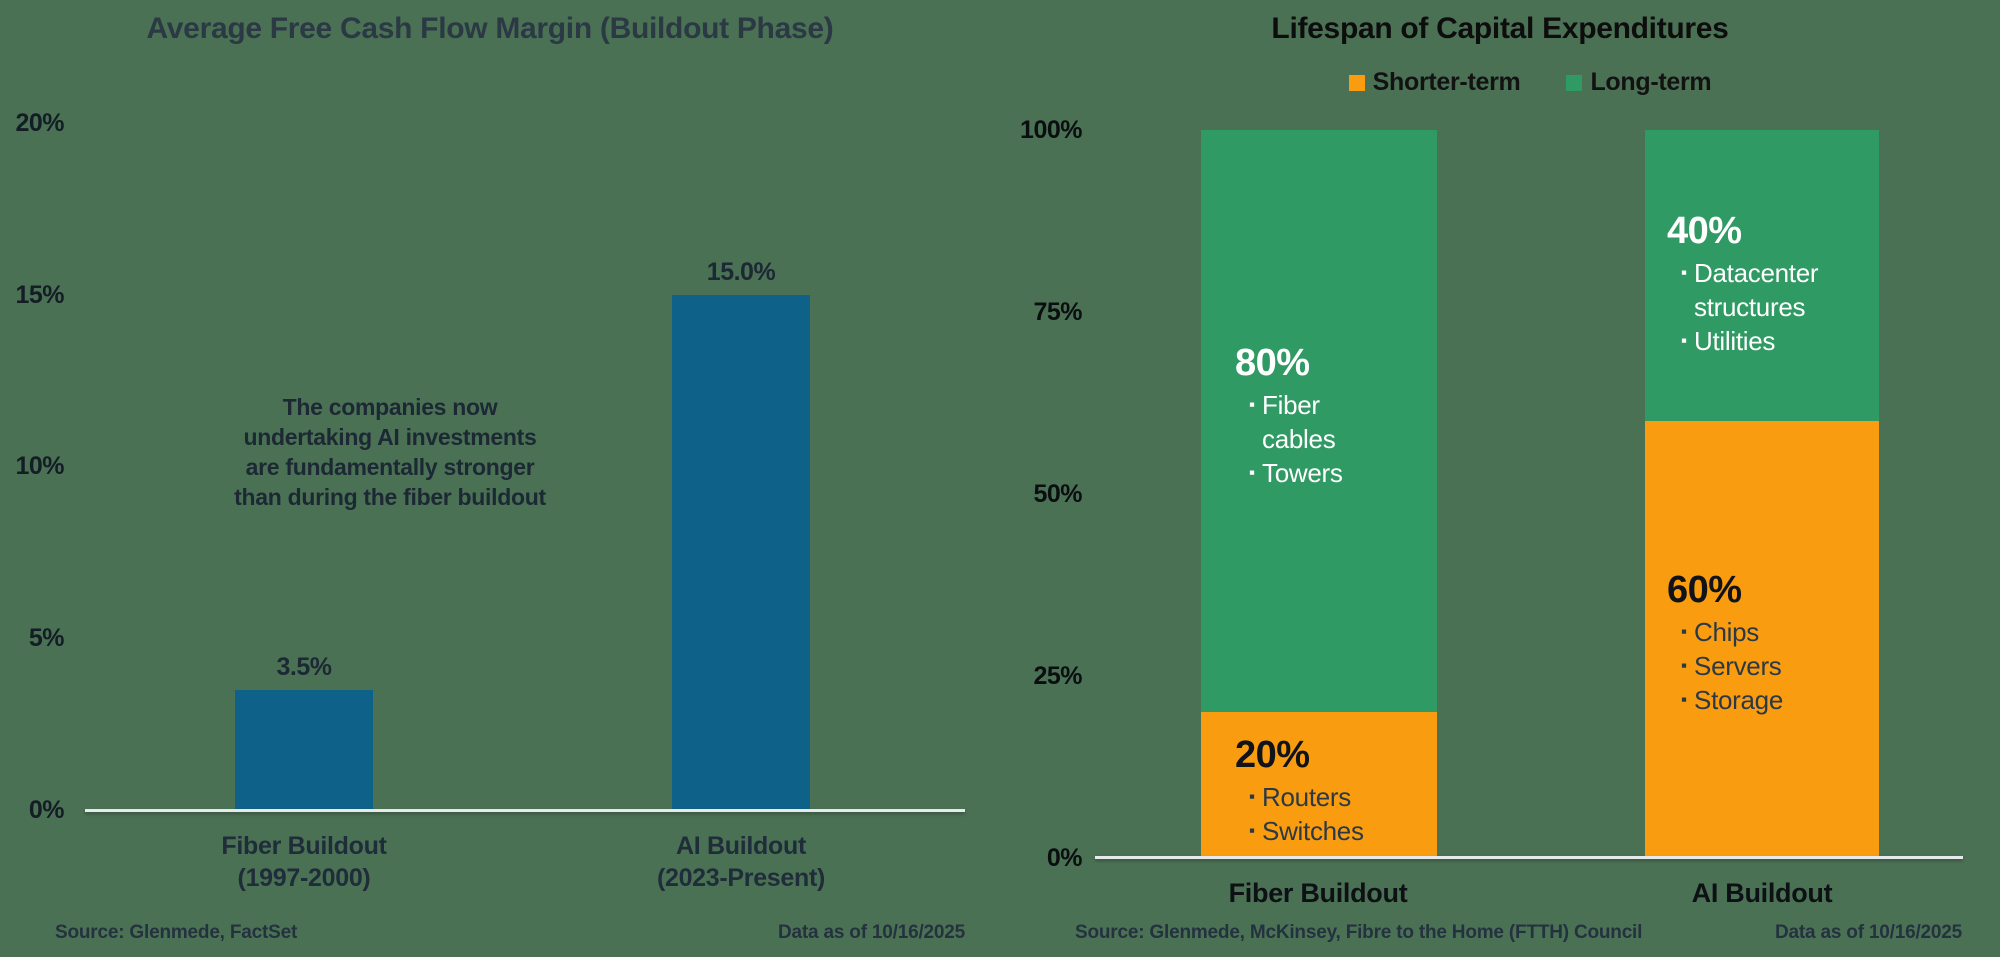 The height and width of the screenshot is (957, 2000). I want to click on left-source-text: Source: Glenmede, FactSet, so click(176, 932).